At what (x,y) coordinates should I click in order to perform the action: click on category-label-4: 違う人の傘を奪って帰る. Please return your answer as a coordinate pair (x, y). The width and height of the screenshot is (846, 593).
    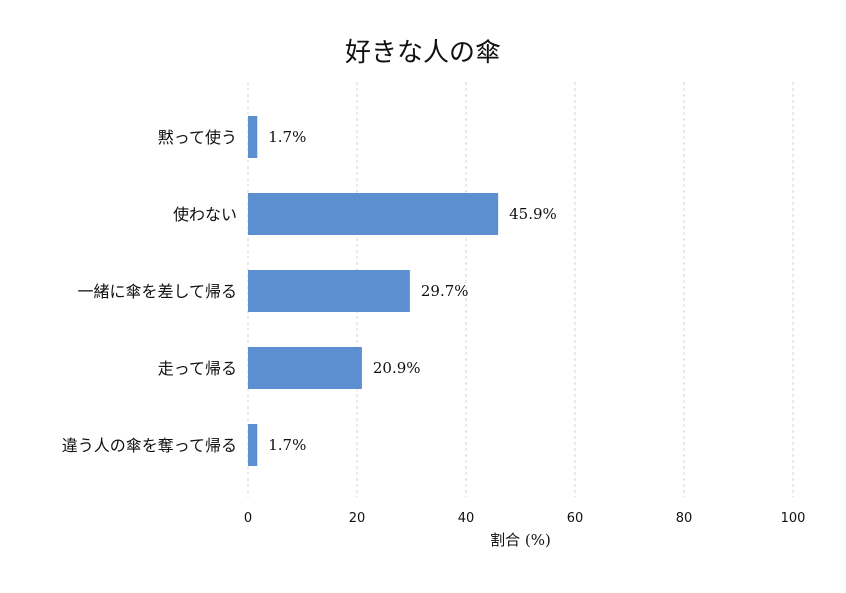
    Looking at the image, I should click on (149, 445).